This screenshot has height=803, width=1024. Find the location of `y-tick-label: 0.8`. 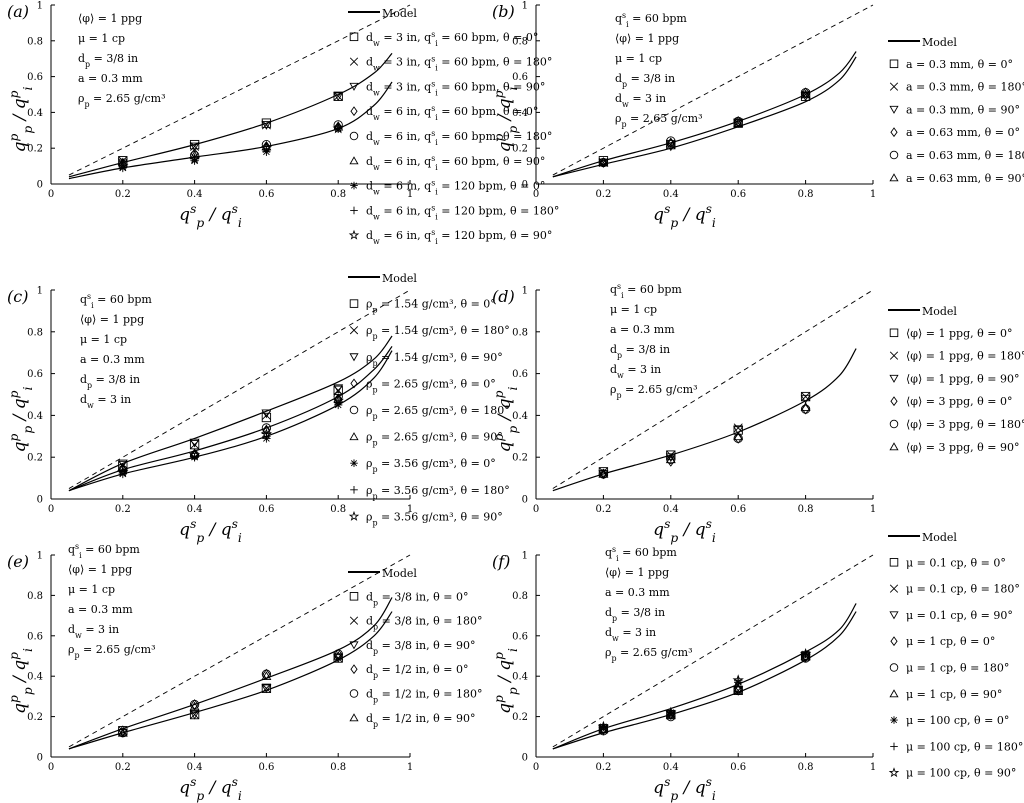

y-tick-label: 0.8 is located at coordinates (520, 41).